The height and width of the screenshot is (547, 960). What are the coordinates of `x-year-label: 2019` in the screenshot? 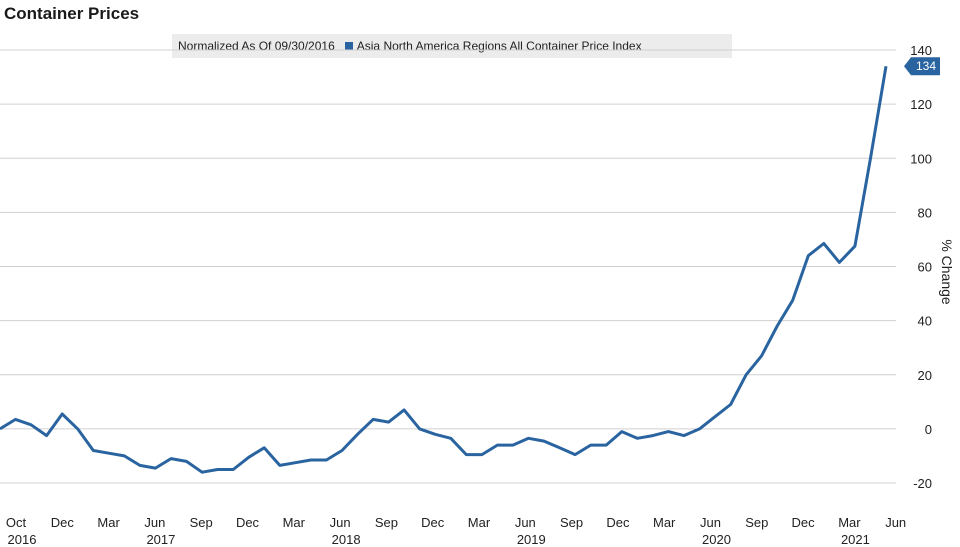 It's located at (531, 539).